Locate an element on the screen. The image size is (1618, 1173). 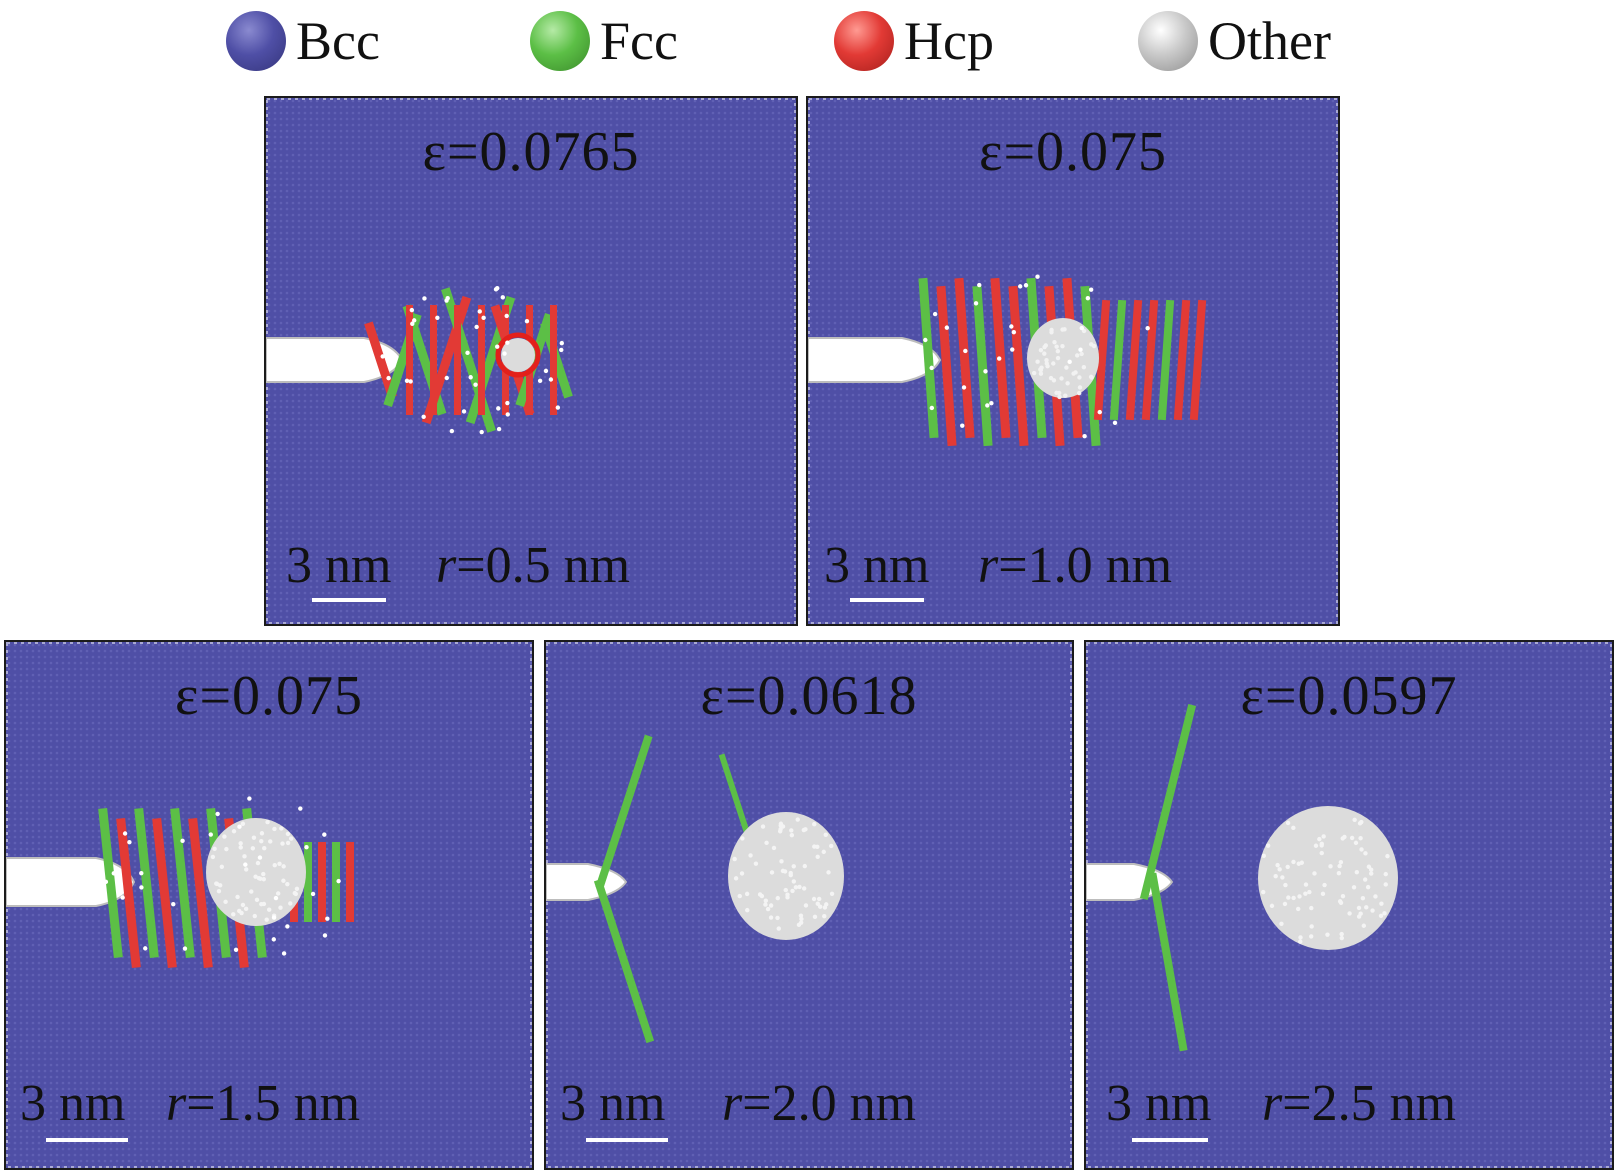
simulation-panel-r-1-5: ε=0.075 3 nm r=1.5 nm is located at coordinates (269, 905).